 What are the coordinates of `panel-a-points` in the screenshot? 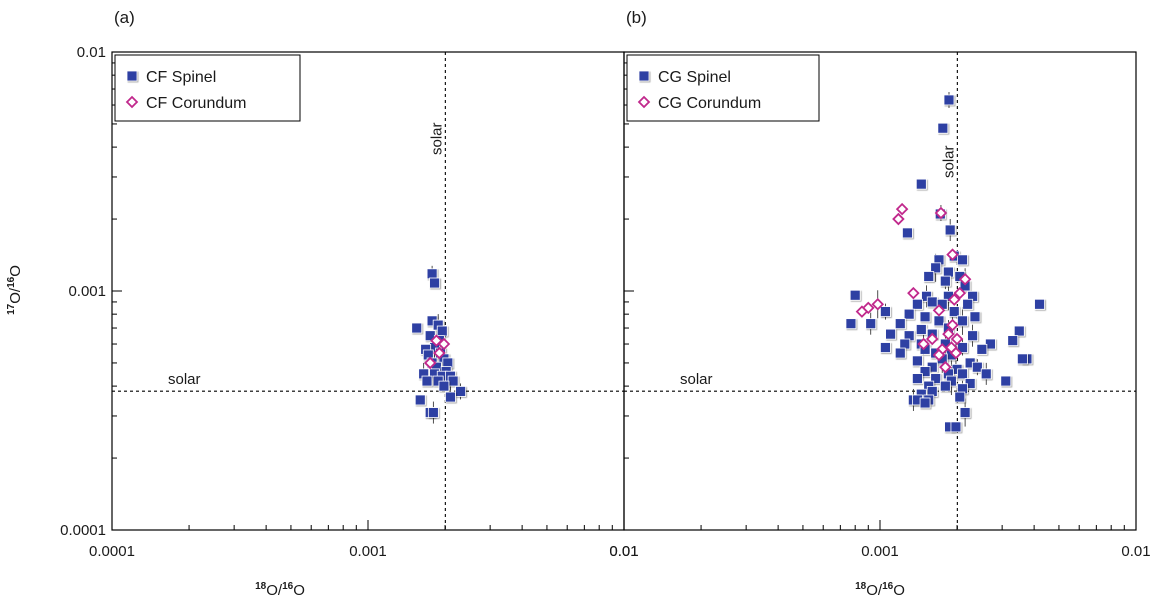 It's located at (439, 344).